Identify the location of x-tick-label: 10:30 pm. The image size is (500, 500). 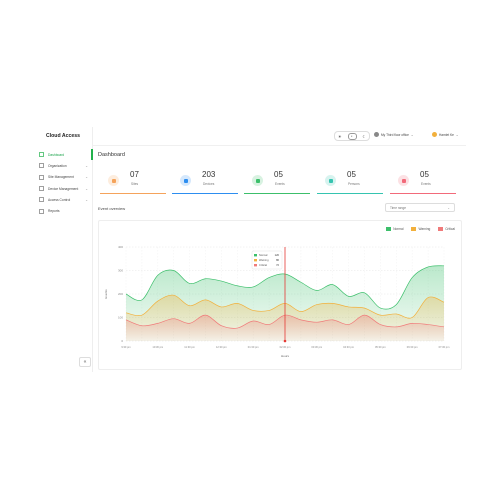
(157, 347).